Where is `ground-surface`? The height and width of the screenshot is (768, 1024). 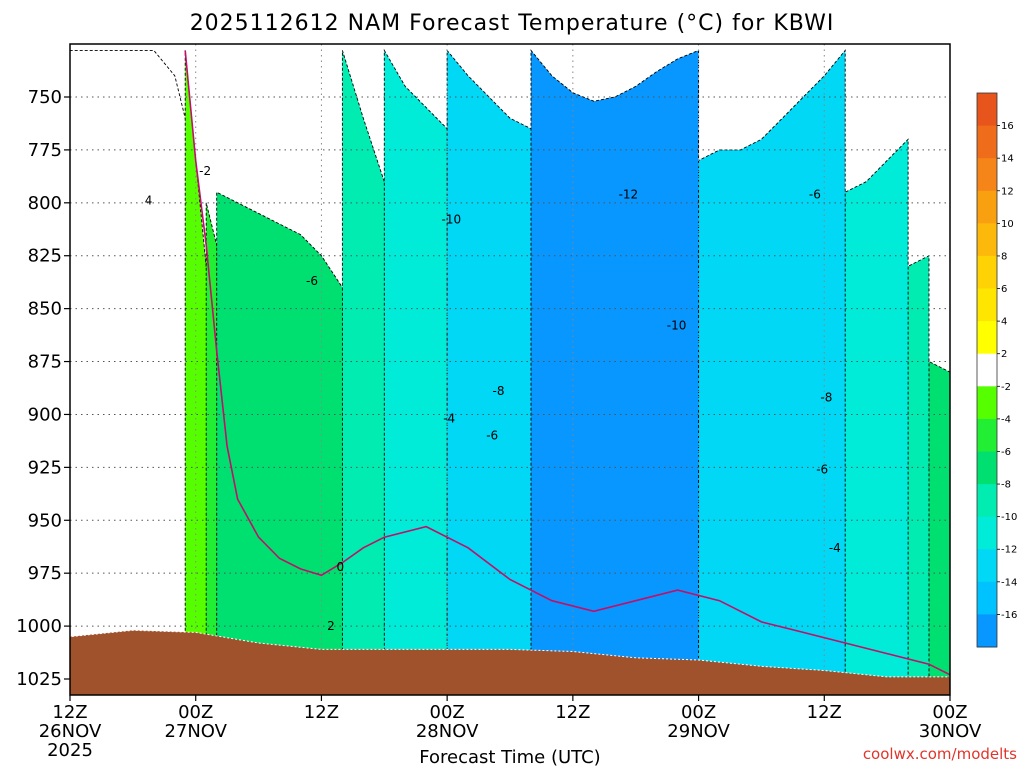
ground-surface is located at coordinates (510, 662).